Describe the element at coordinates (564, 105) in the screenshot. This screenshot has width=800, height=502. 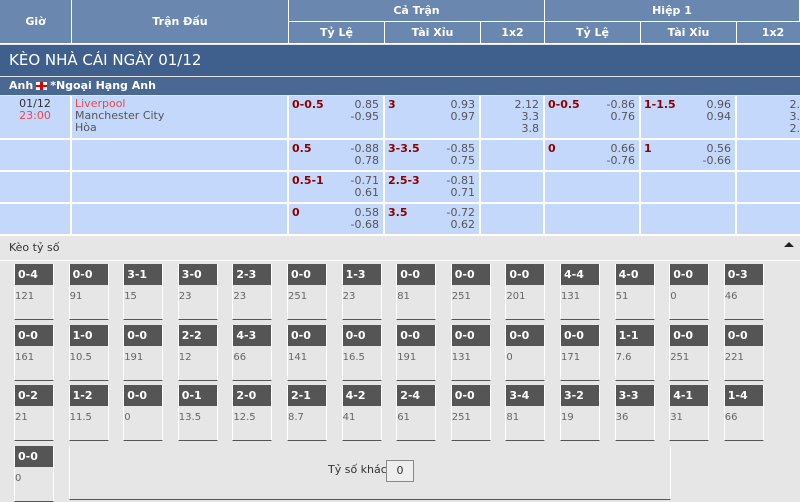
I see `handicap-line: 0-0.5` at that location.